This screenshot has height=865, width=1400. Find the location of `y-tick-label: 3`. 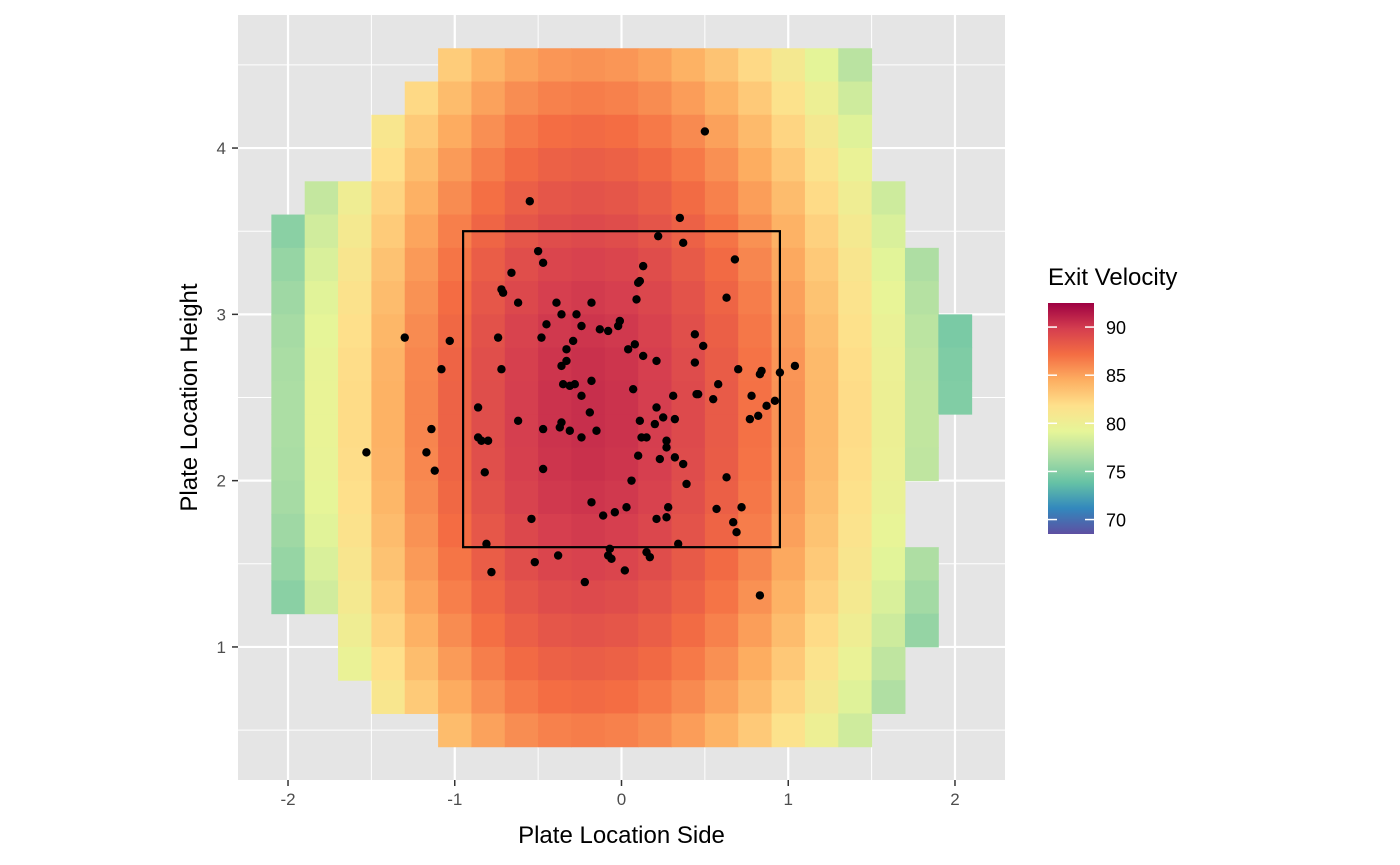

y-tick-label: 3 is located at coordinates (221, 314).